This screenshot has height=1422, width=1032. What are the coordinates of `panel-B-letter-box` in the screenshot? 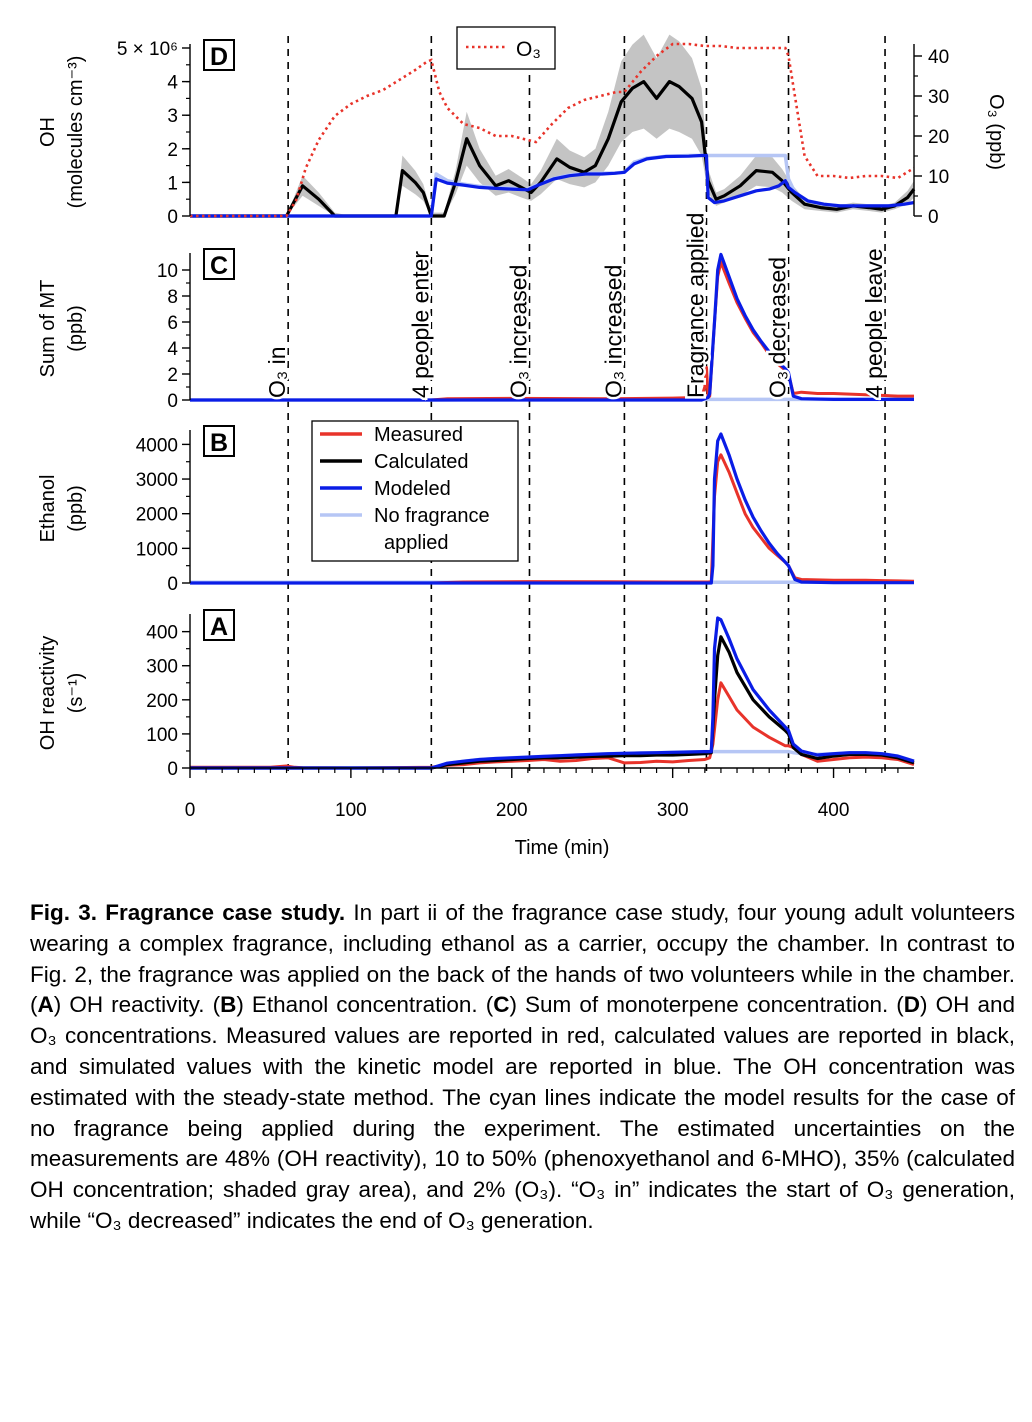 It's located at (219, 441).